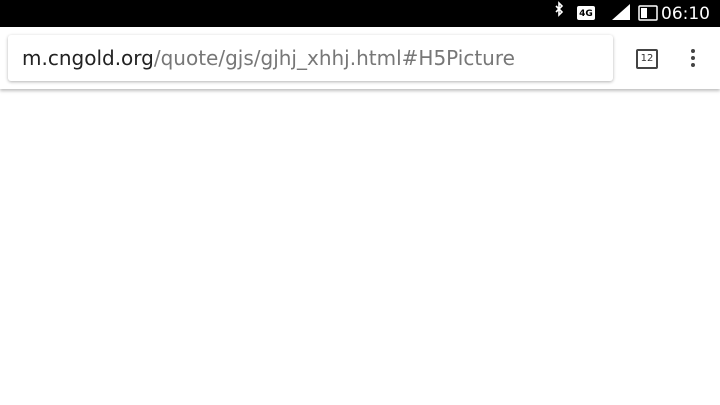 The height and width of the screenshot is (405, 720). What do you see at coordinates (334, 58) in the screenshot?
I see `url-path: /quote/gjs/gjhj_xhhj.html#H5Picture` at bounding box center [334, 58].